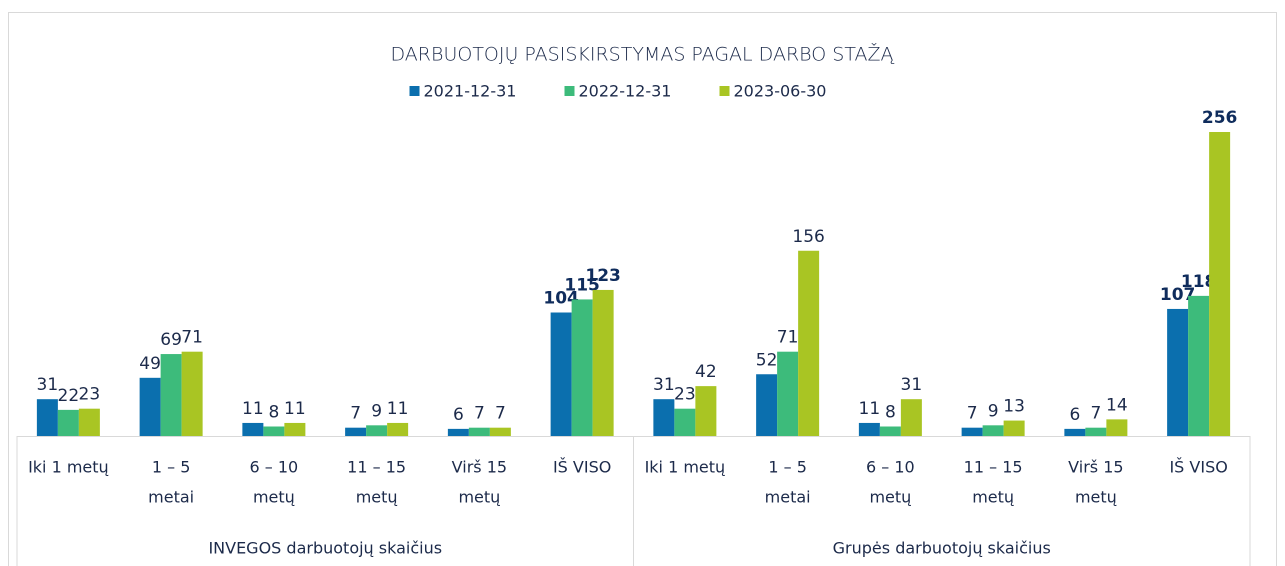 The image size is (1285, 566). What do you see at coordinates (808, 237) in the screenshot?
I see `data-label: 156` at bounding box center [808, 237].